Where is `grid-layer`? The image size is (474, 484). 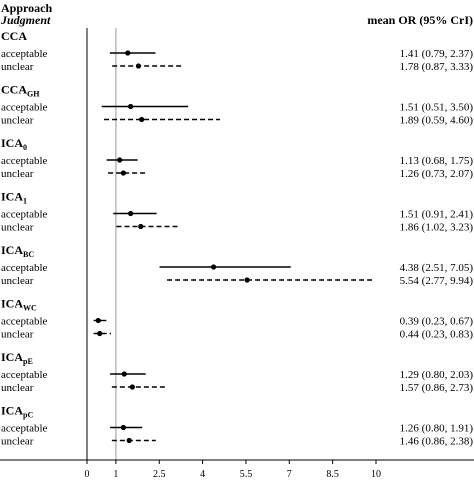 grid-layer is located at coordinates (101, 244).